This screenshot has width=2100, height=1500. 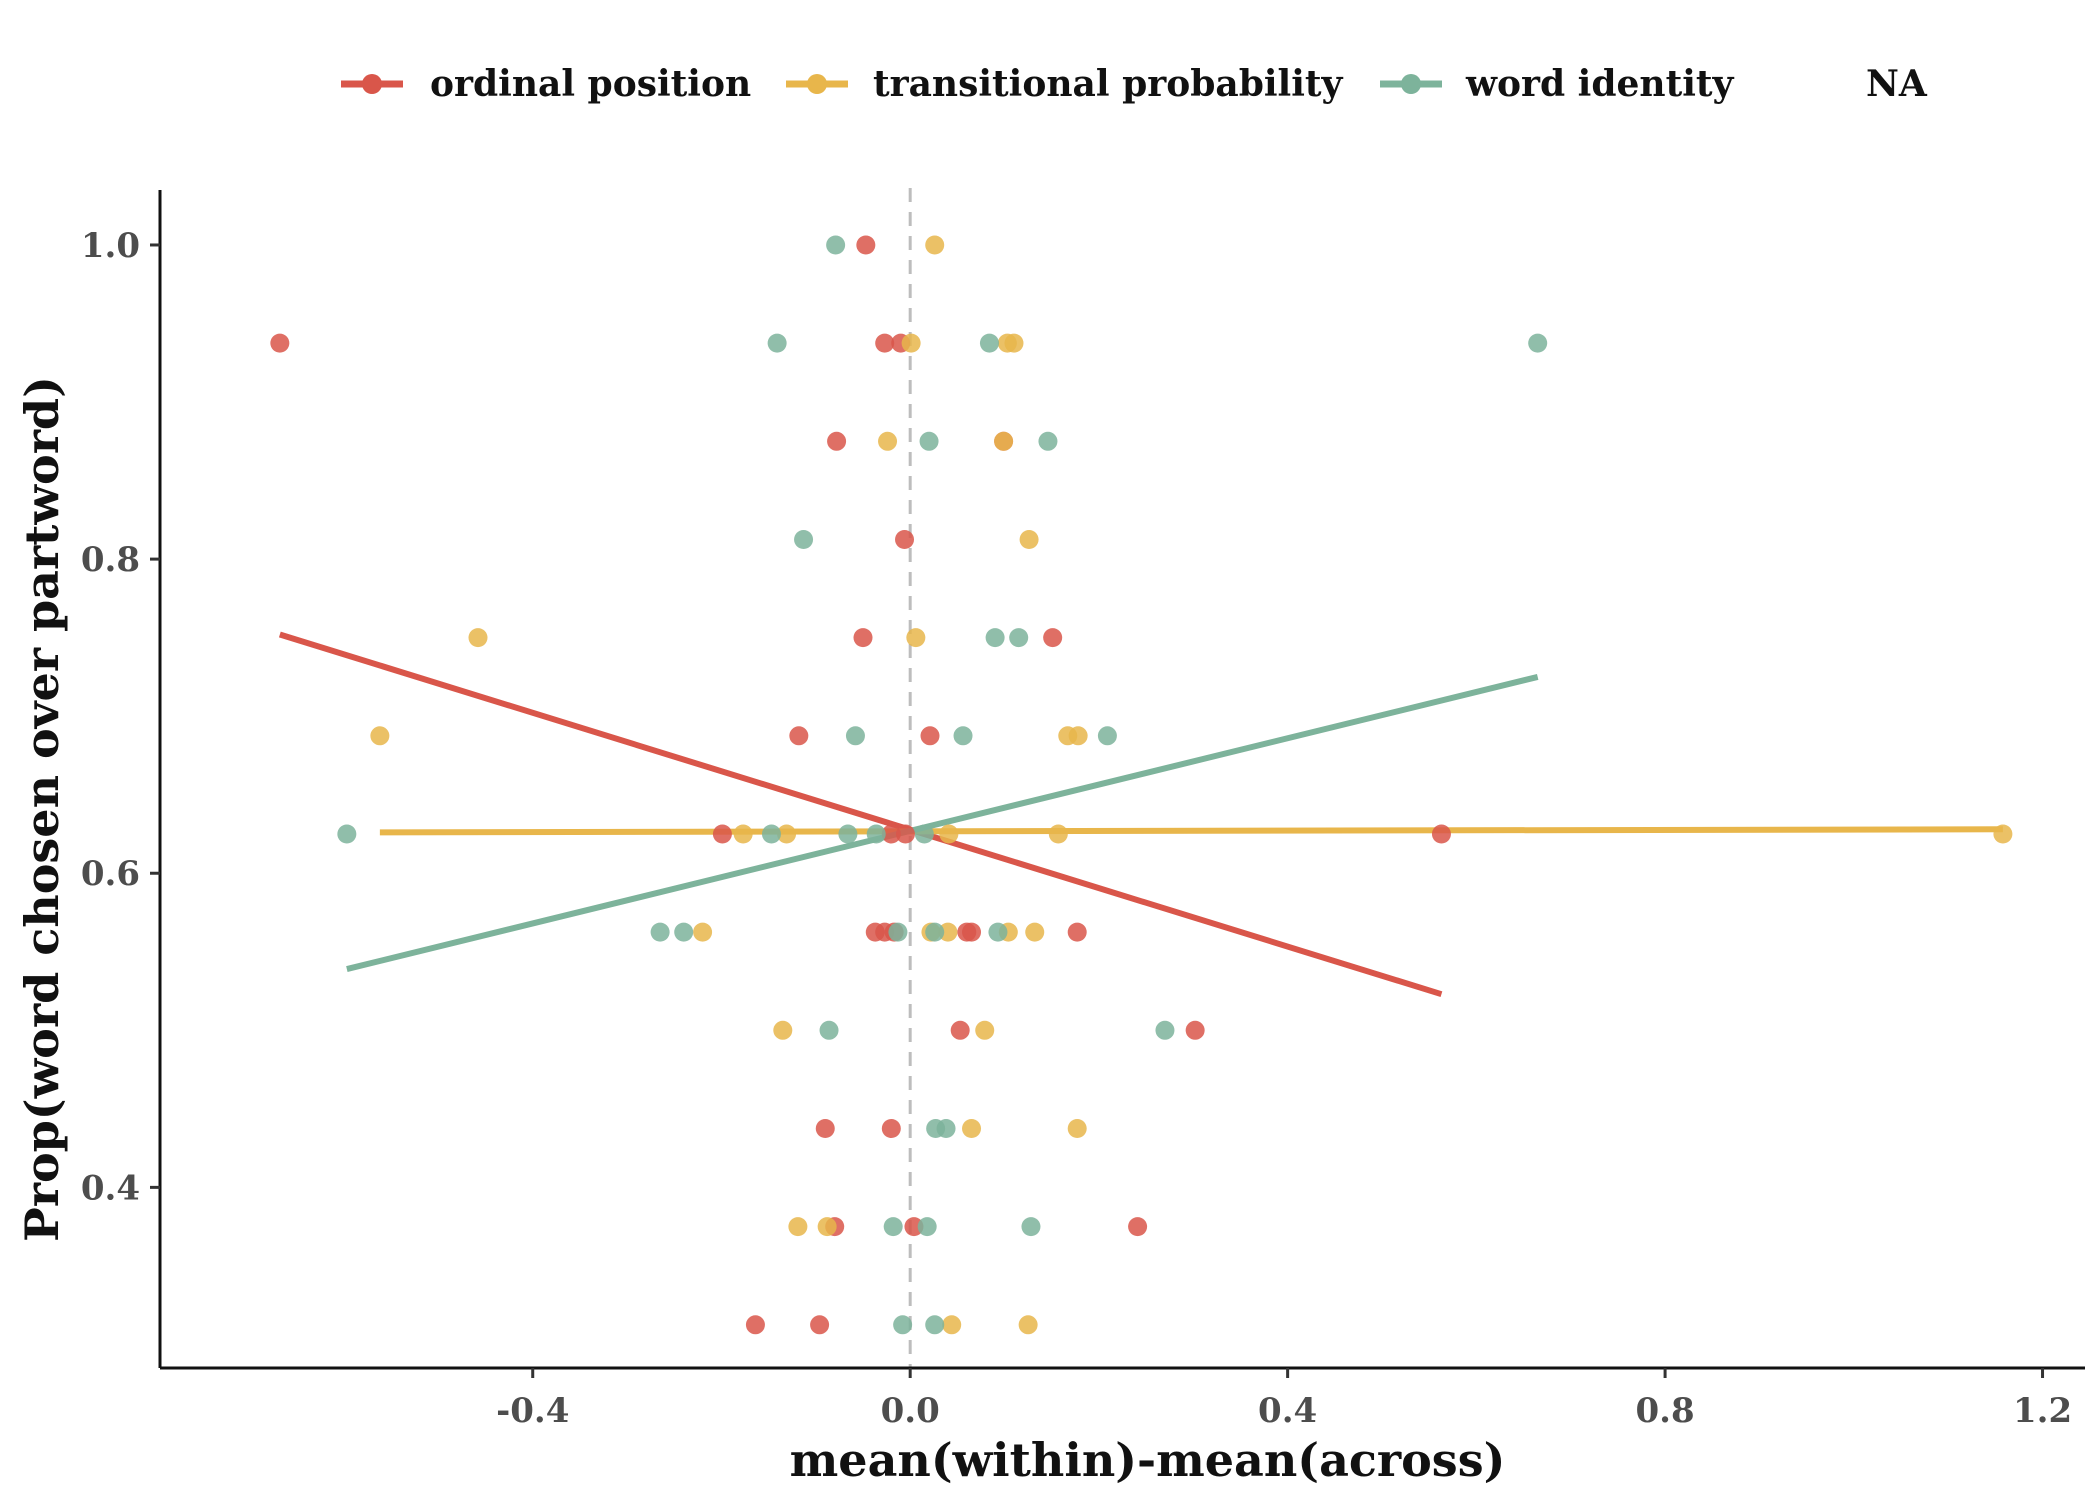 What do you see at coordinates (110, 874) in the screenshot?
I see `y-tick-label: 0.6` at bounding box center [110, 874].